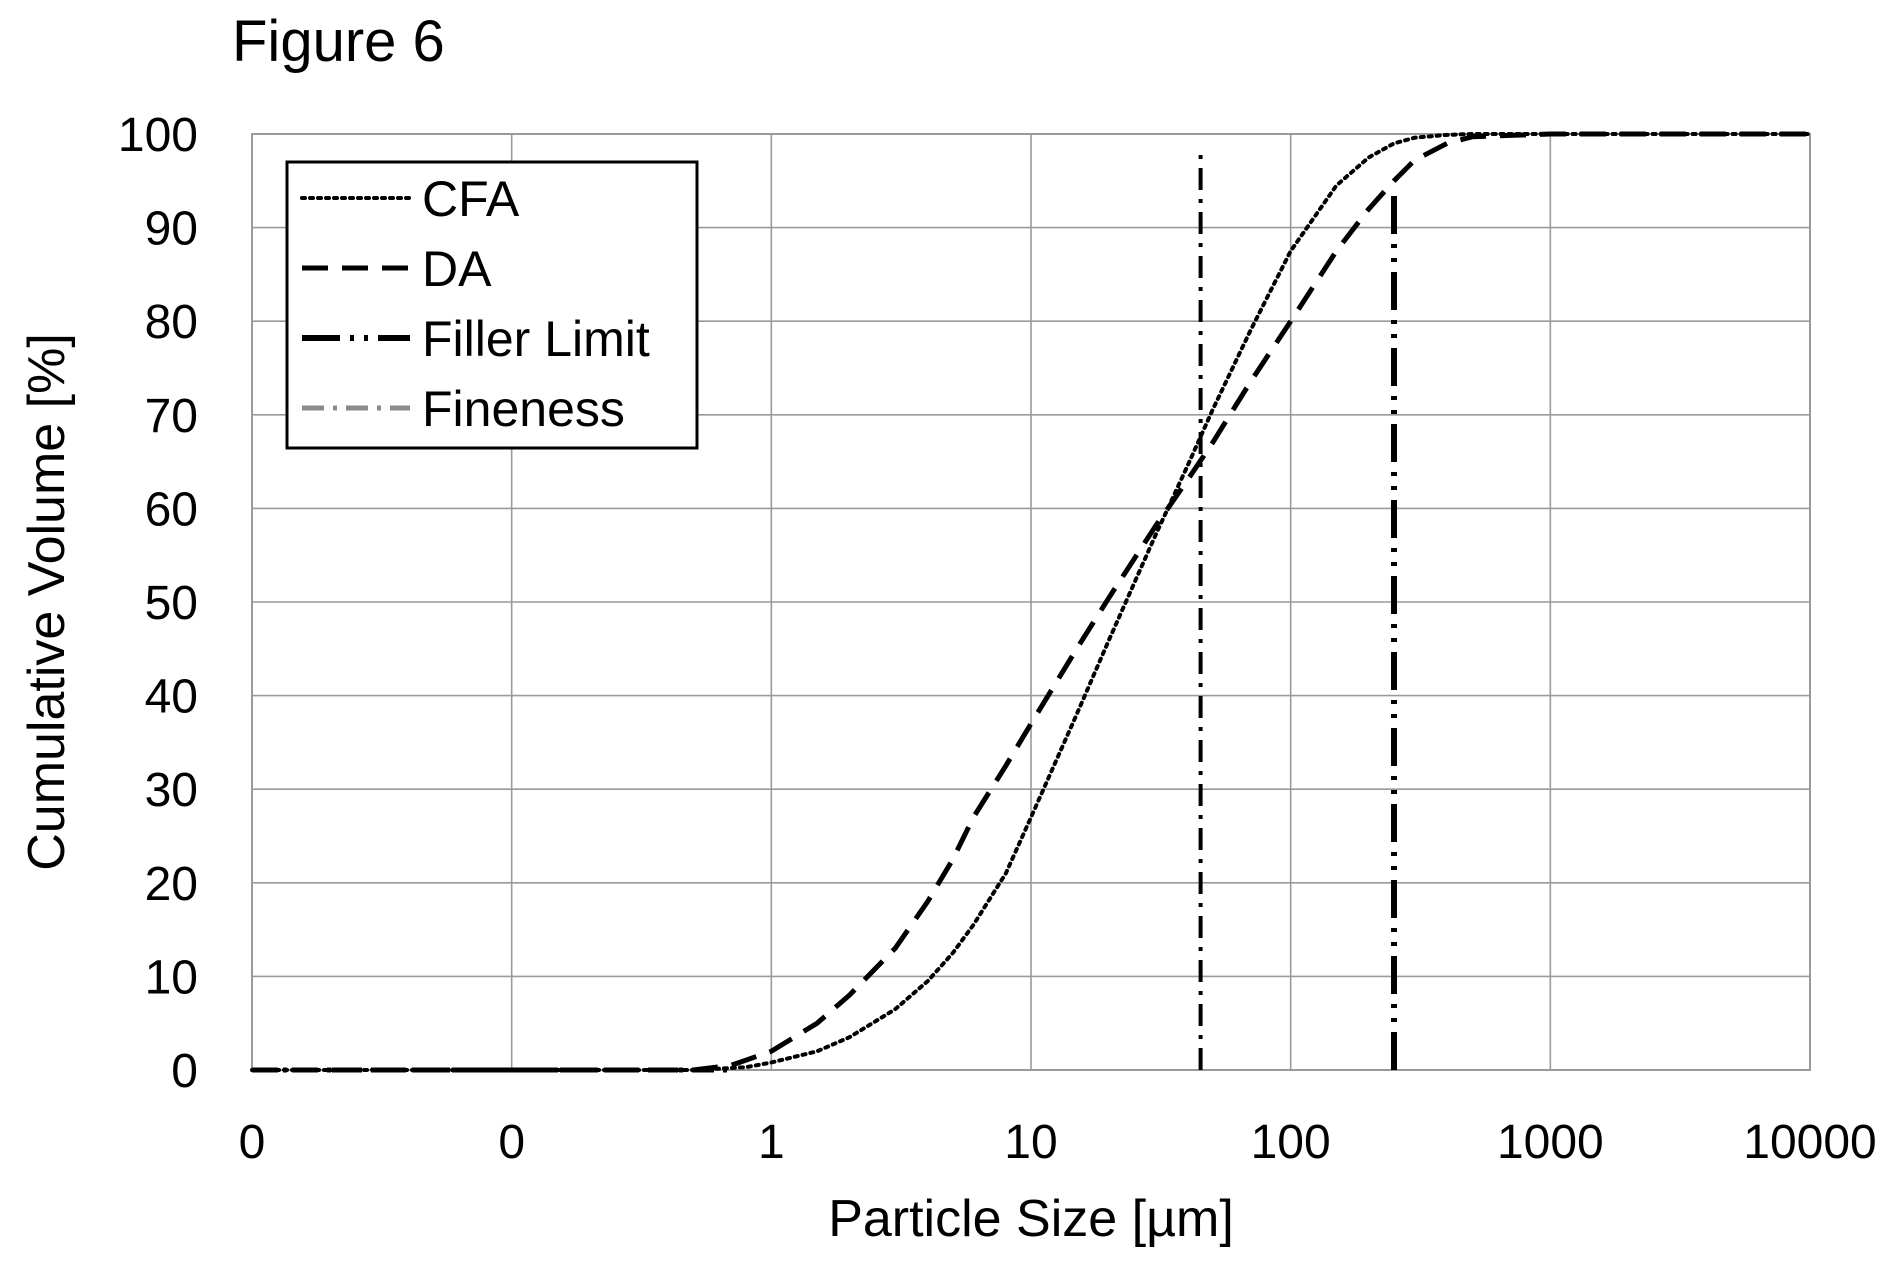 The image size is (1900, 1266). I want to click on legend-label: DA, so click(457, 269).